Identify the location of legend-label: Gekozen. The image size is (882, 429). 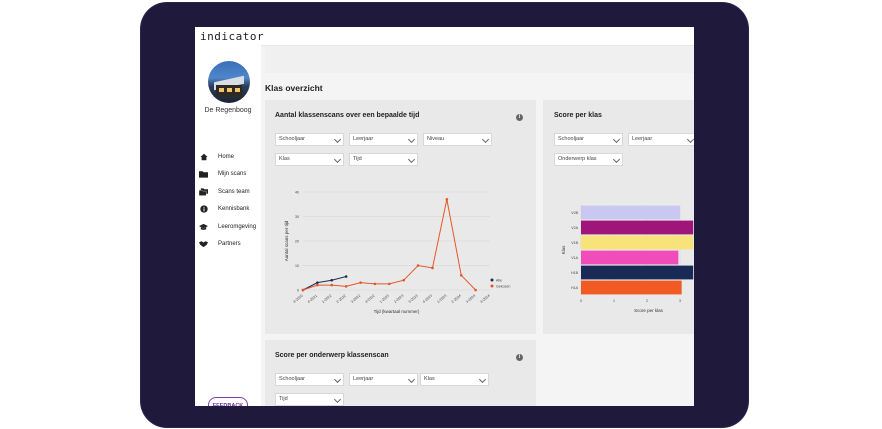
(503, 286).